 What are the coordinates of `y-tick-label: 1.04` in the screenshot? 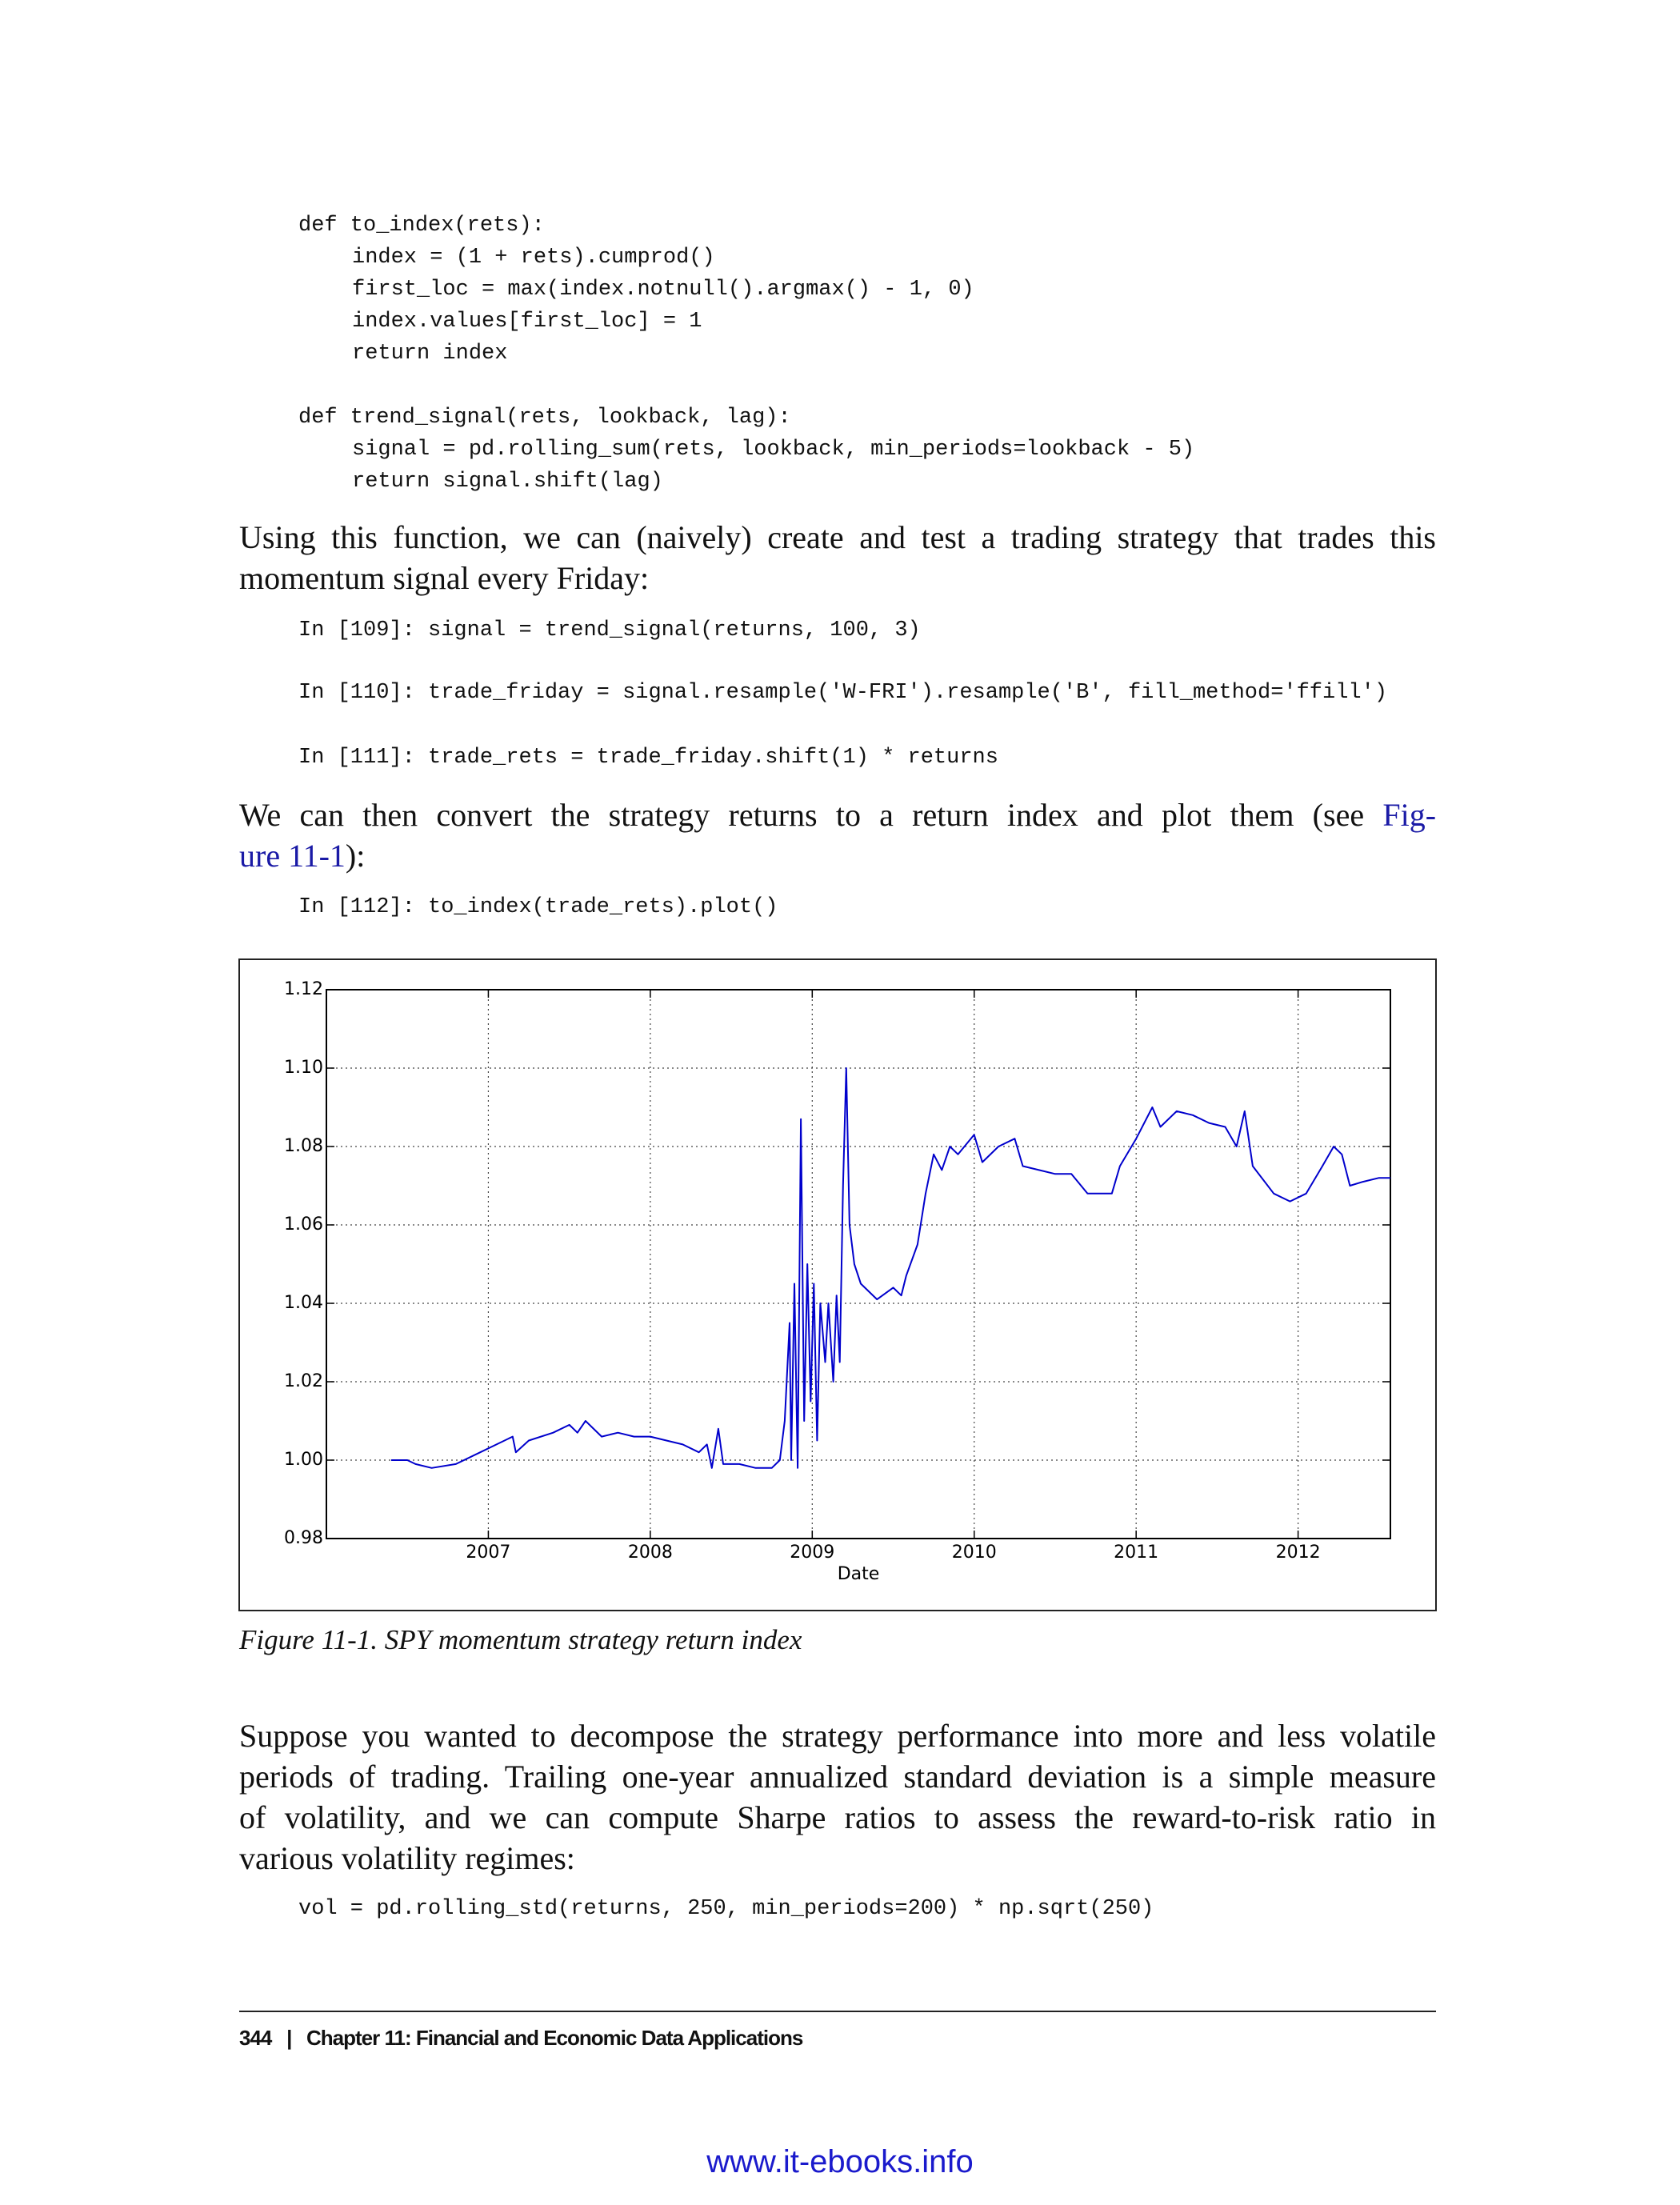 It's located at (303, 1303).